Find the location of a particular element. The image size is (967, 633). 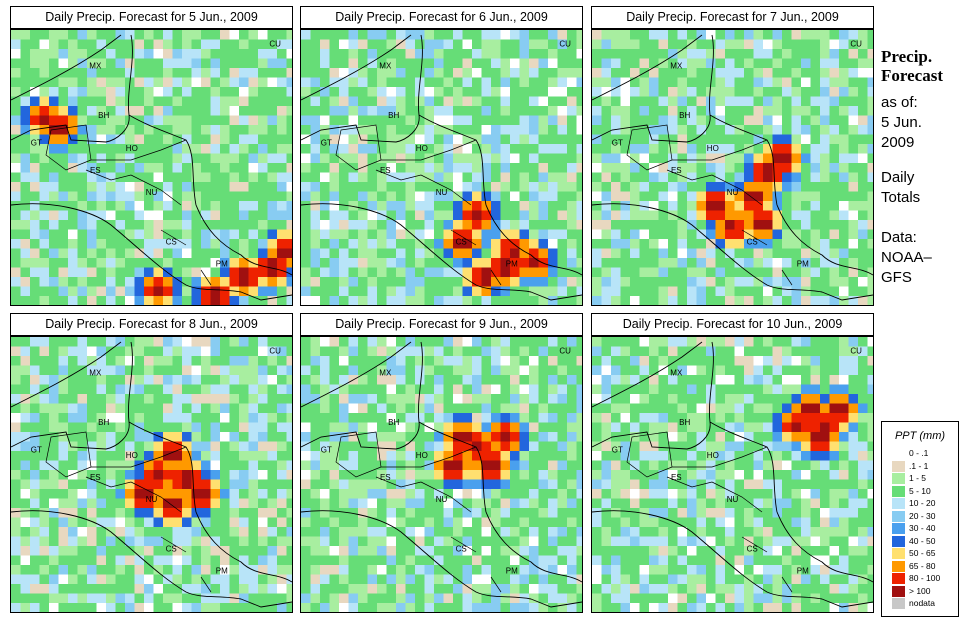

country-label: NU is located at coordinates (442, 499).